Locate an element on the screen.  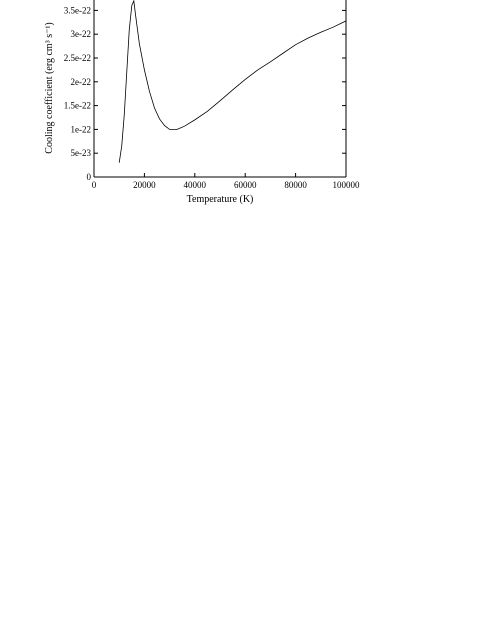
x-axis-title: Temperature (K) is located at coordinates (220, 199).